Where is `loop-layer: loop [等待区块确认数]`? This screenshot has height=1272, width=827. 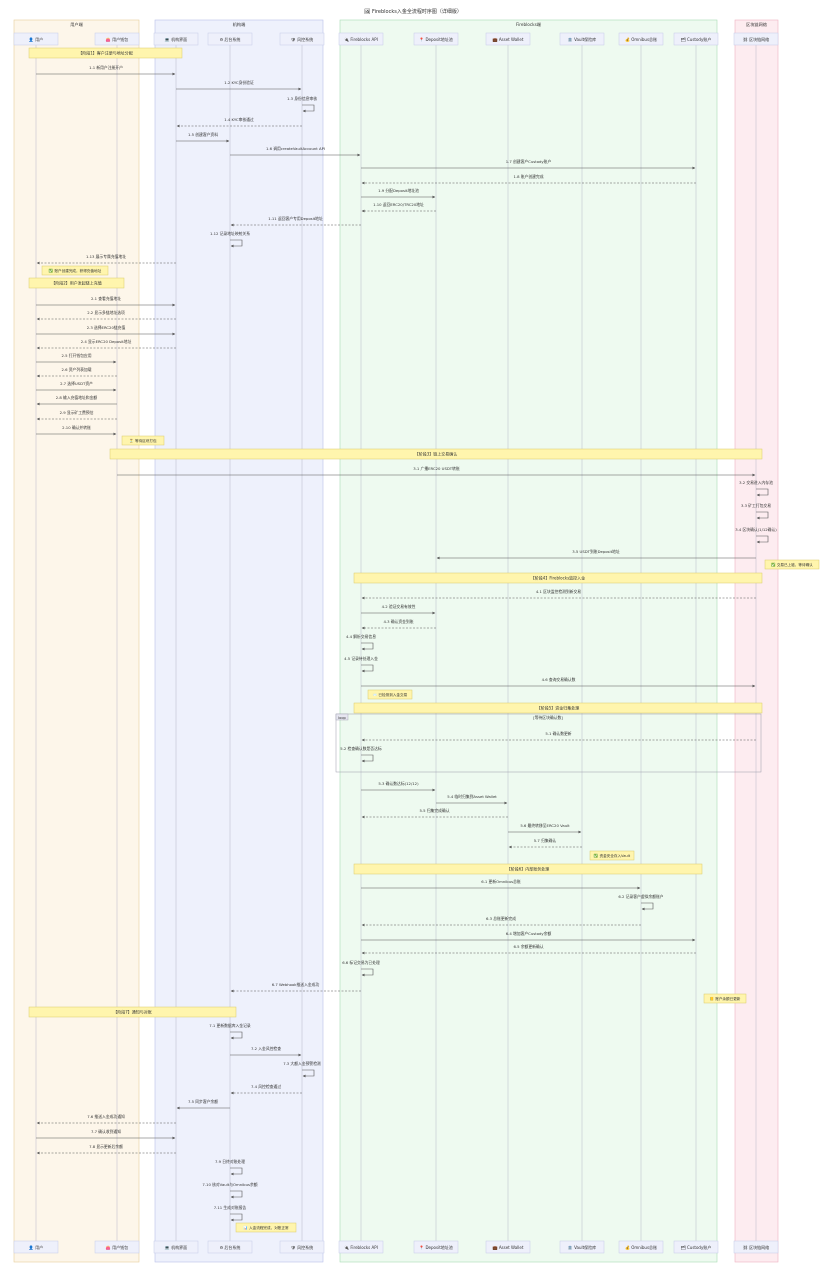 loop-layer: loop [等待区块确认数] is located at coordinates (548, 743).